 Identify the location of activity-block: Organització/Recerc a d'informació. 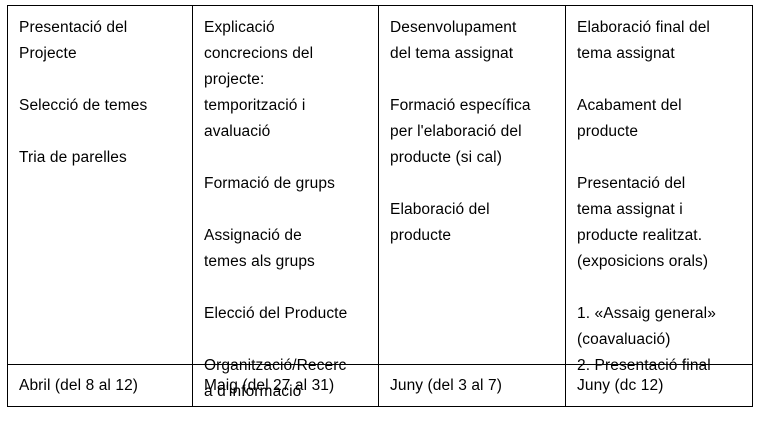
(275, 378).